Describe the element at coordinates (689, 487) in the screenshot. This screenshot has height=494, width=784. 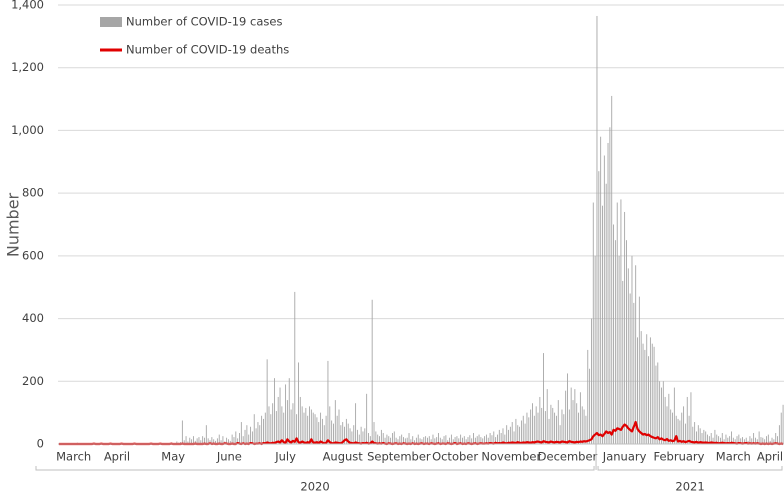
I see `year-label: 2021` at that location.